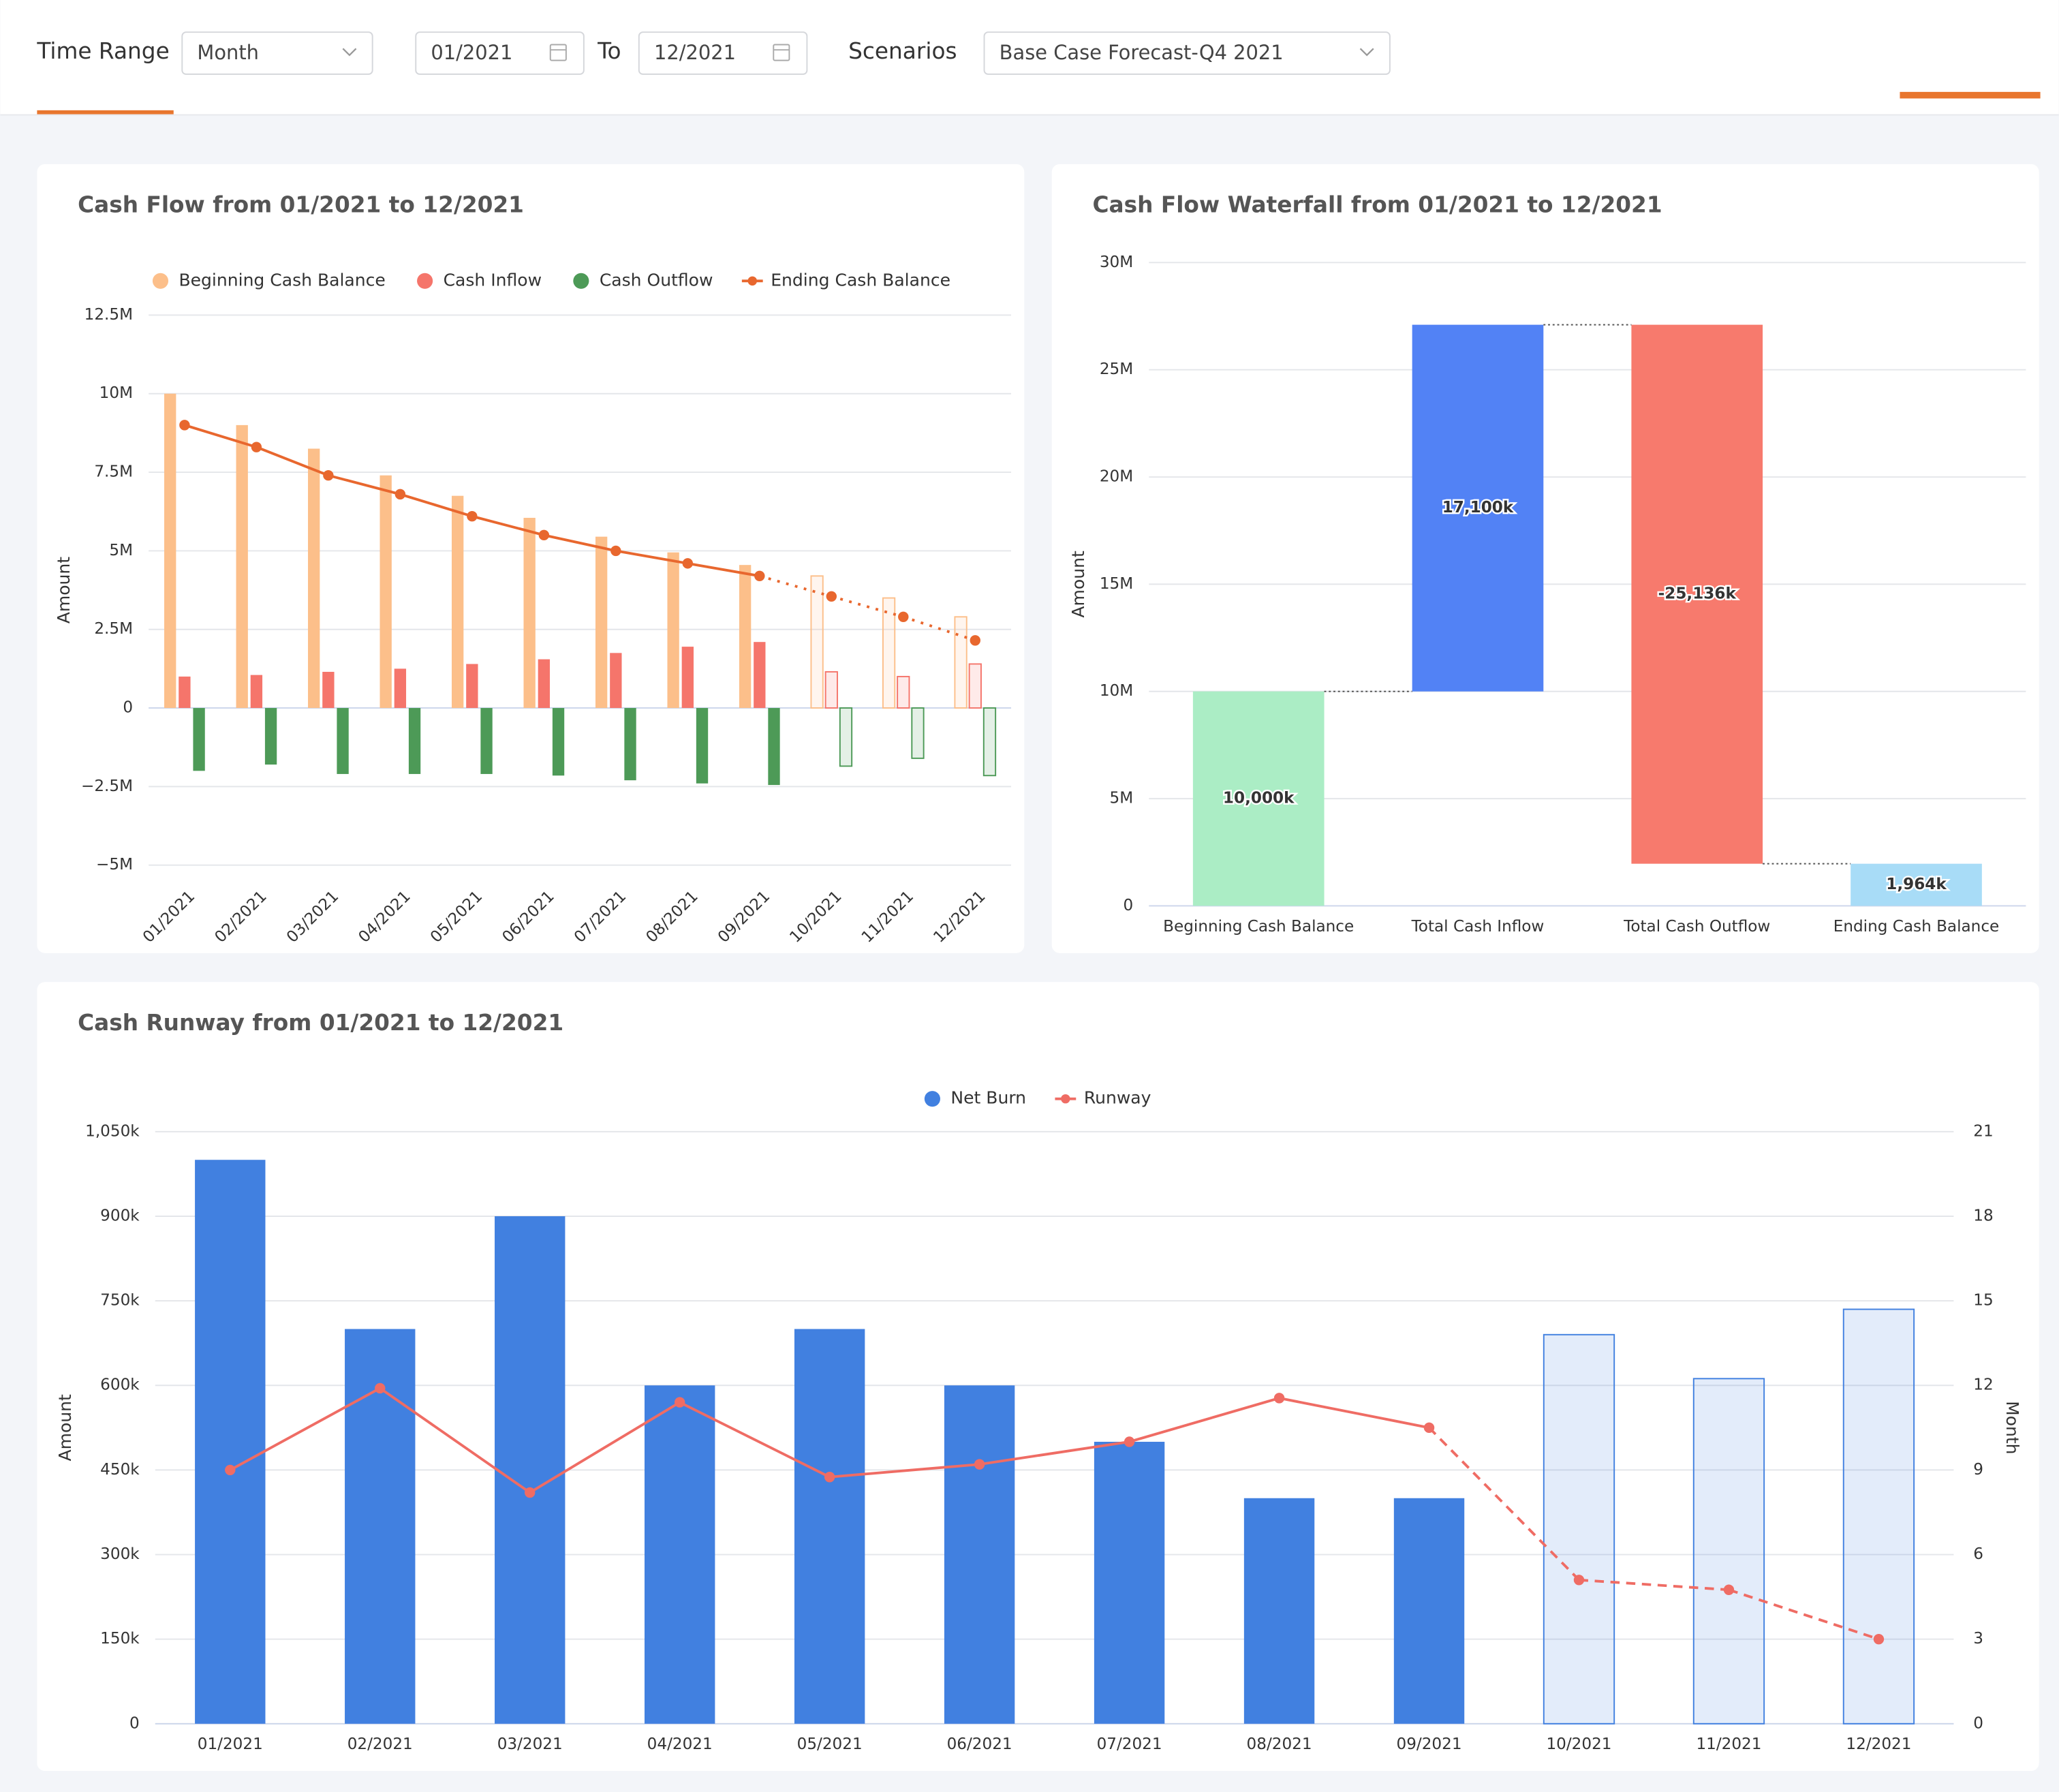 This screenshot has height=1792, width=2059. What do you see at coordinates (112, 1131) in the screenshot?
I see `y-tick-label: 1,050k` at bounding box center [112, 1131].